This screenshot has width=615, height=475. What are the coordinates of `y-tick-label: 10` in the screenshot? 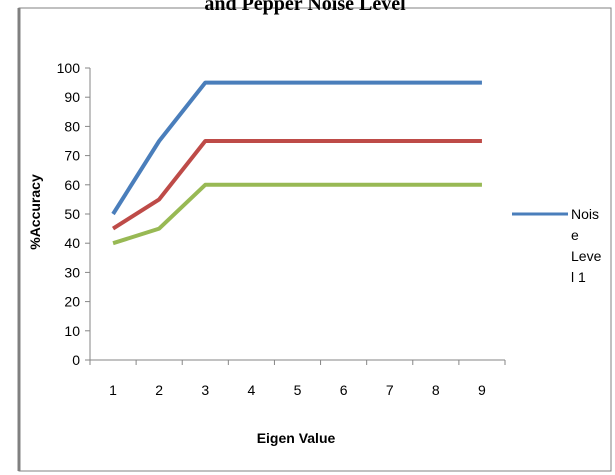 It's located at (72, 331).